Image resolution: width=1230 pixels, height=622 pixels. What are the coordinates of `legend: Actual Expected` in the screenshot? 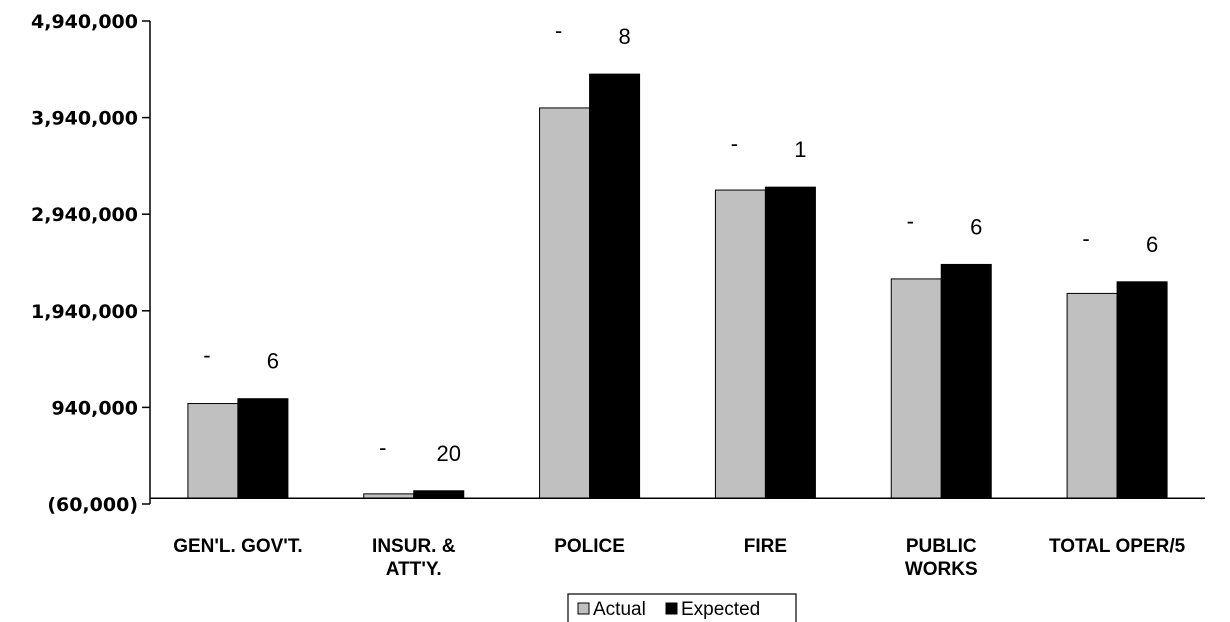 It's located at (682, 607).